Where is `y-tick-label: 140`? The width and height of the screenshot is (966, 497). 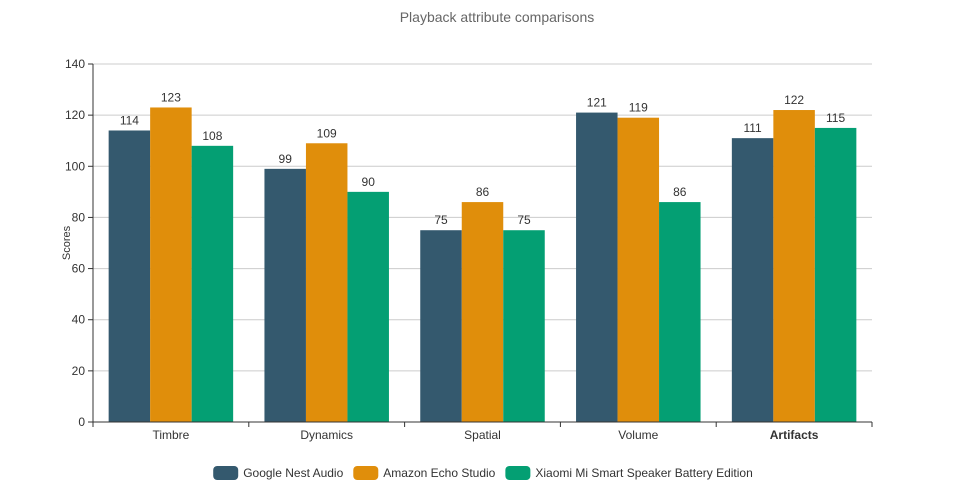
y-tick-label: 140 is located at coordinates (75, 64).